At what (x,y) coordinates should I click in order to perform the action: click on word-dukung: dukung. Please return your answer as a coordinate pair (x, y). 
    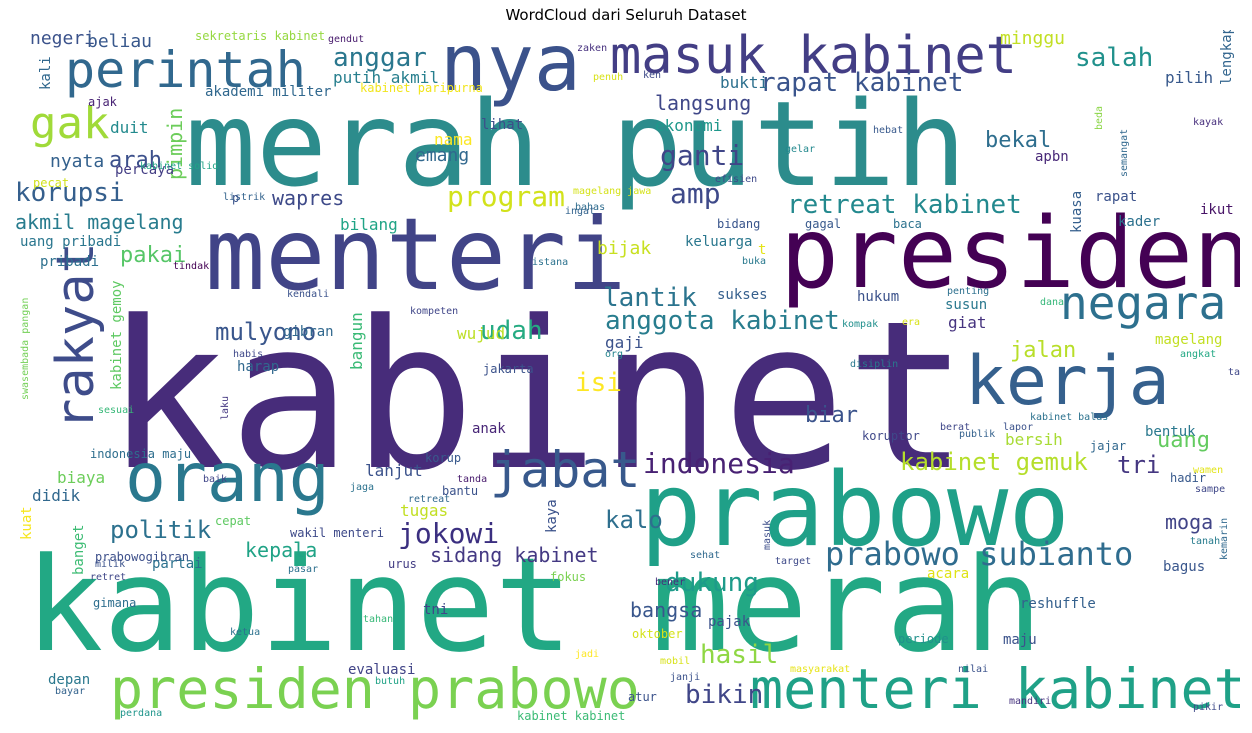
    Looking at the image, I should click on (712, 583).